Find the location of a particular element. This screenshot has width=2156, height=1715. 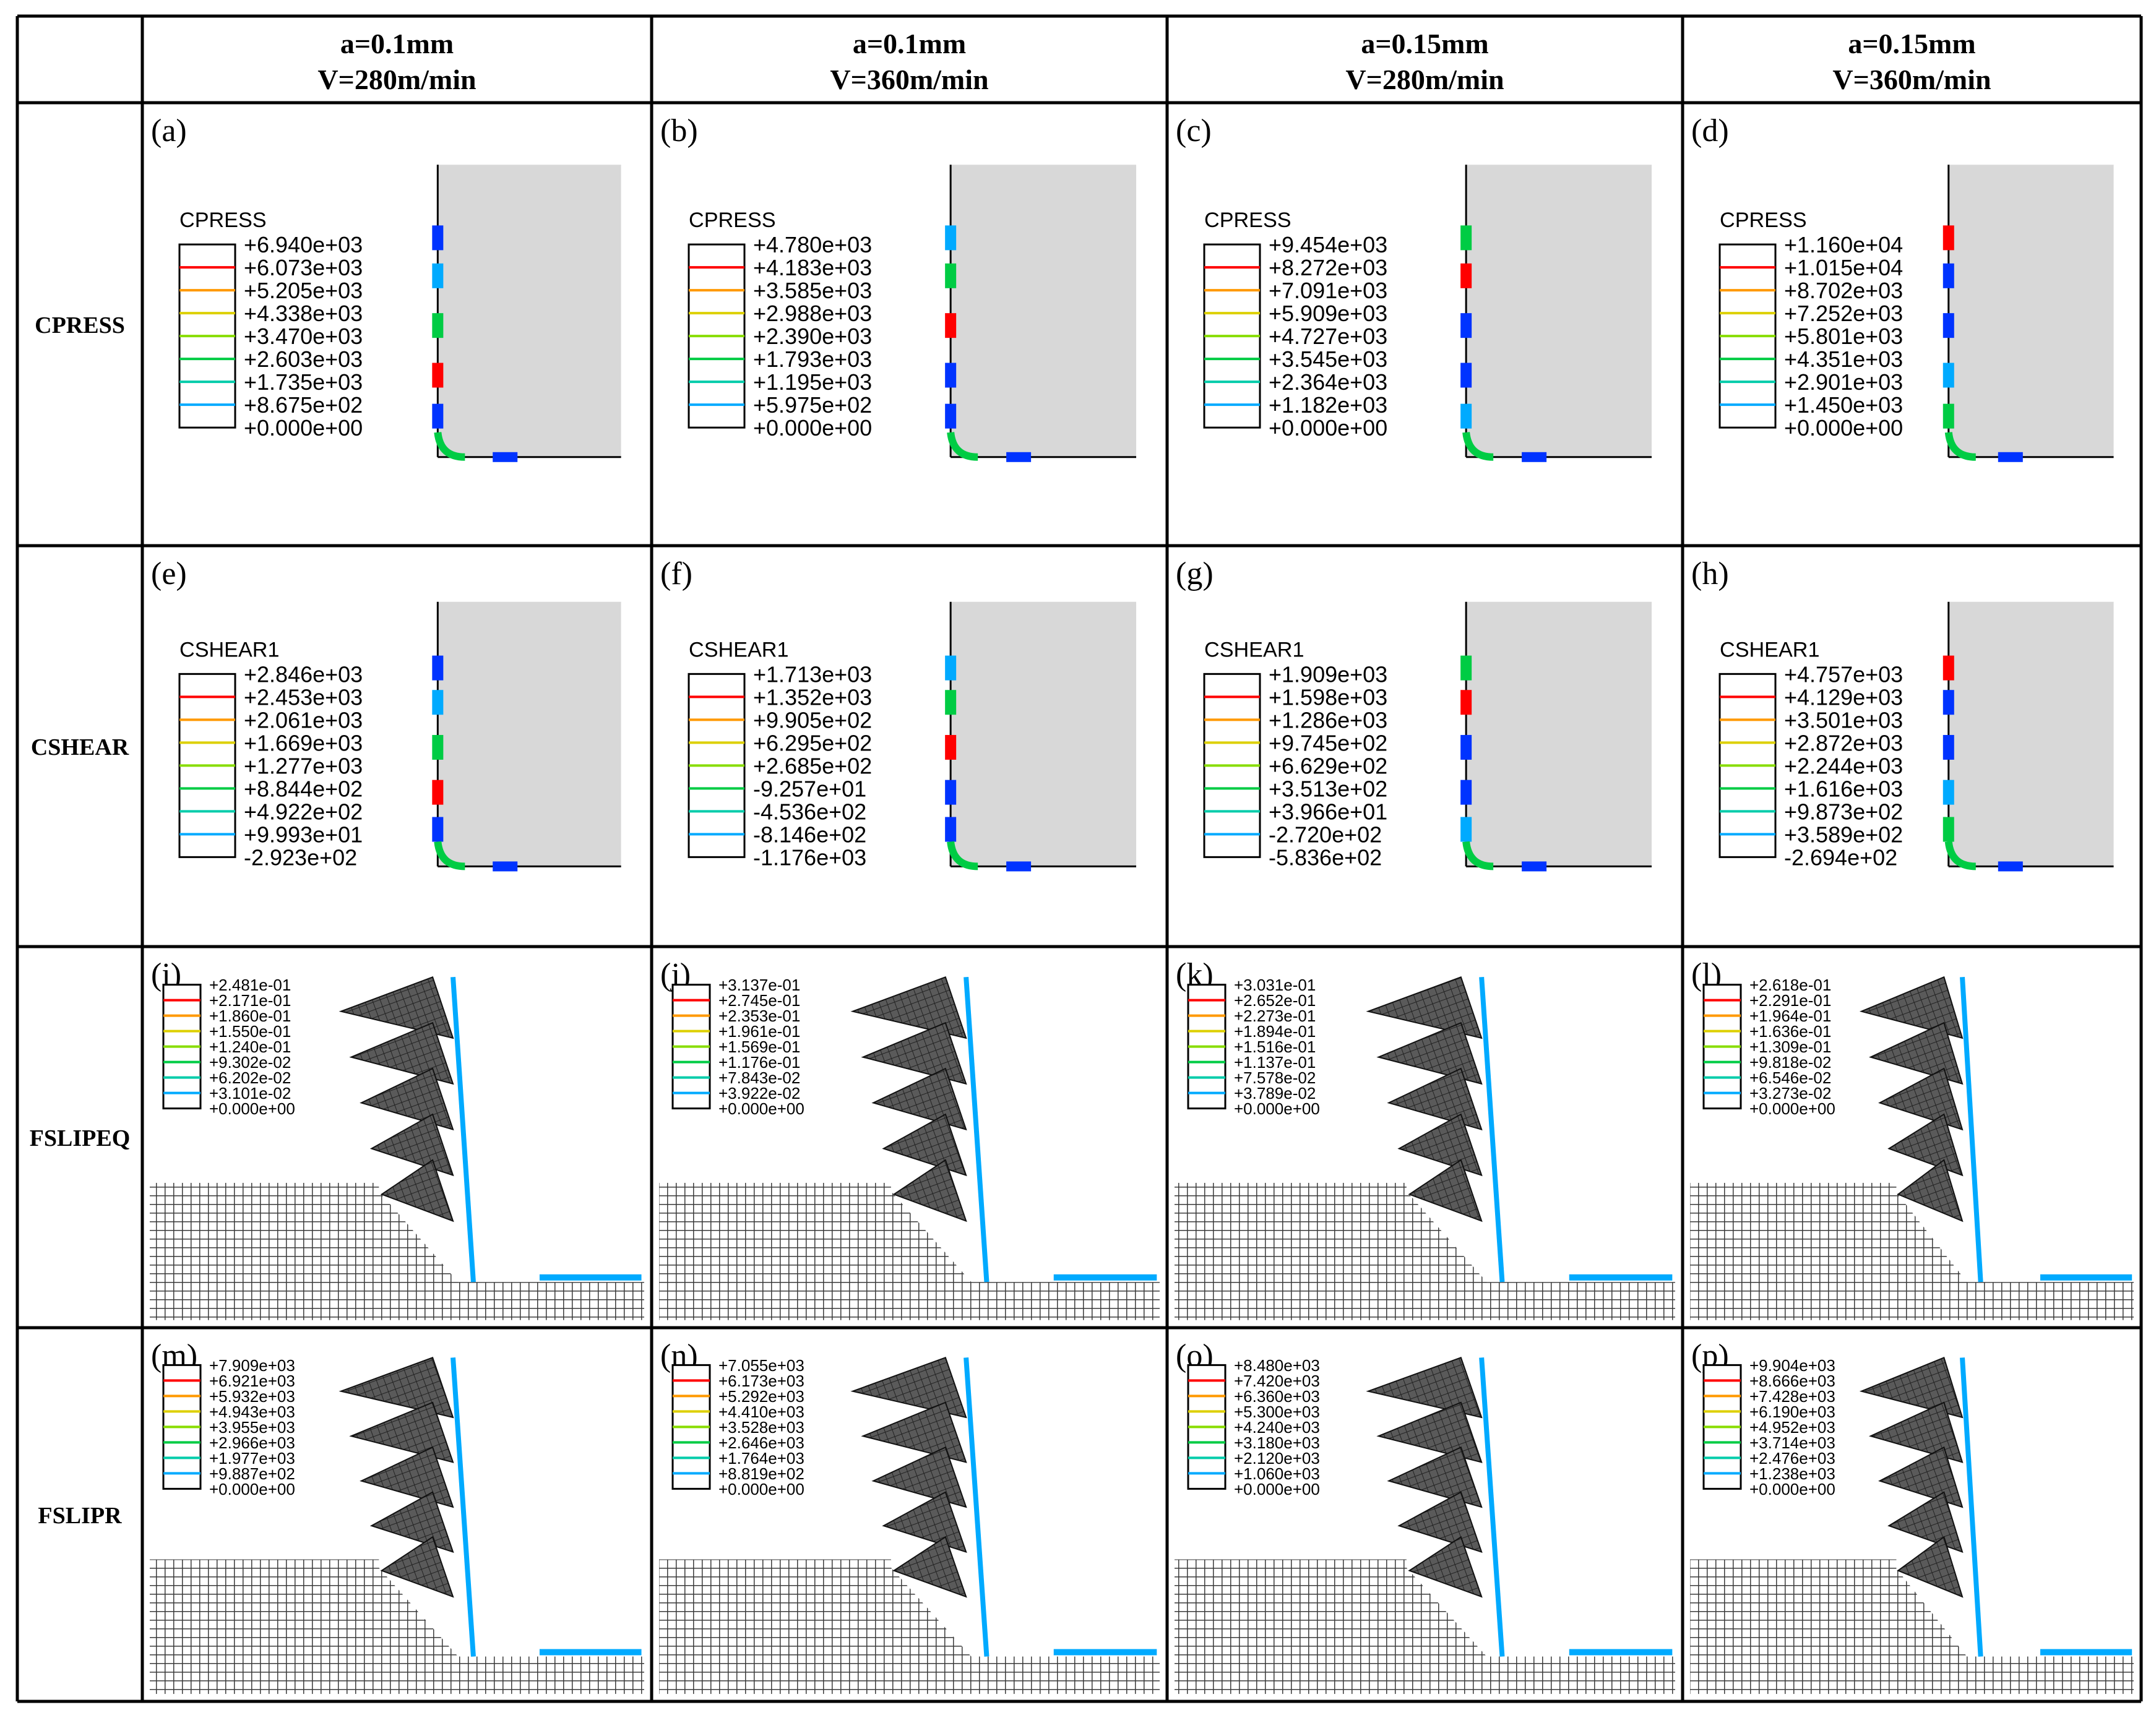

legend-value: +8.702e+03 is located at coordinates (1844, 290).